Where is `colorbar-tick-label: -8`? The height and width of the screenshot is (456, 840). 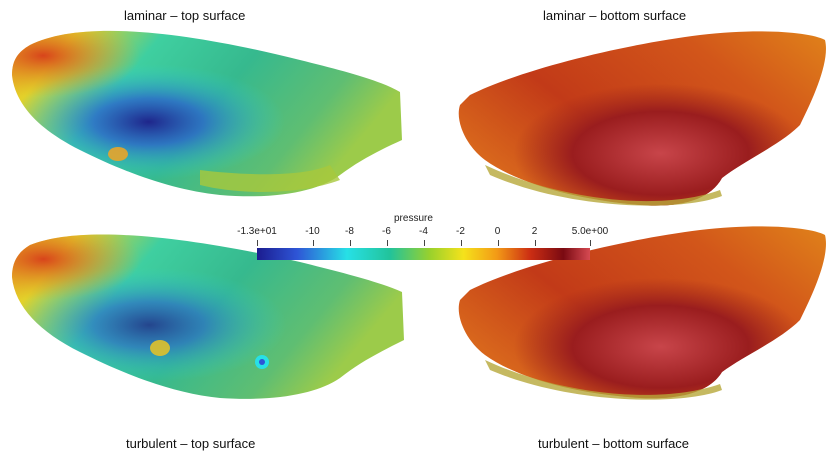
colorbar-tick-label: -8 is located at coordinates (349, 231).